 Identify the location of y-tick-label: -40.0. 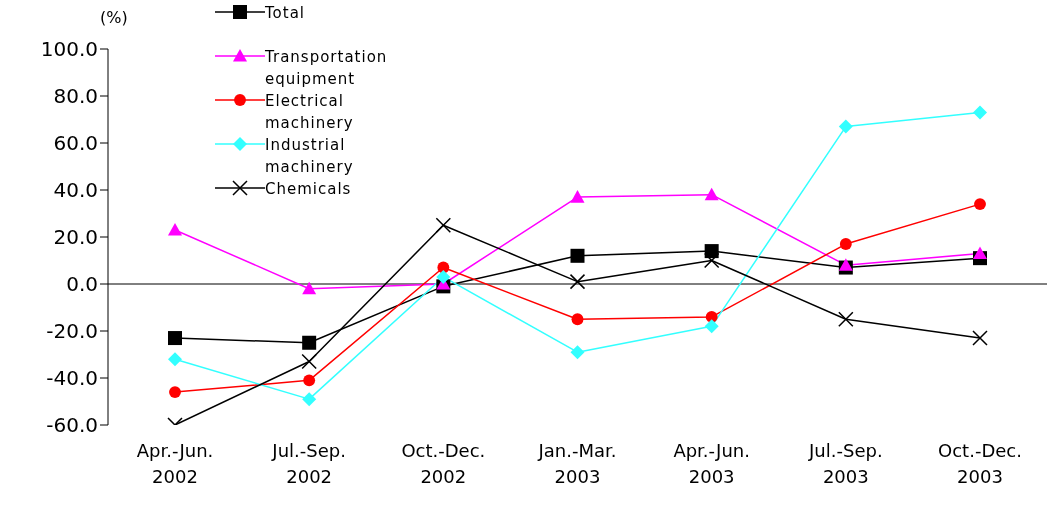
(72, 378).